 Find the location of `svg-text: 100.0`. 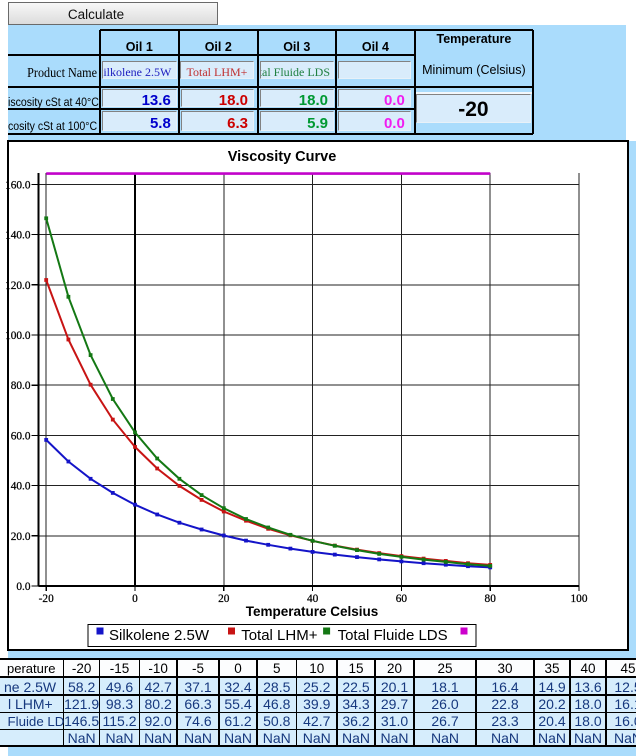

svg-text: 100.0 is located at coordinates (18, 336).